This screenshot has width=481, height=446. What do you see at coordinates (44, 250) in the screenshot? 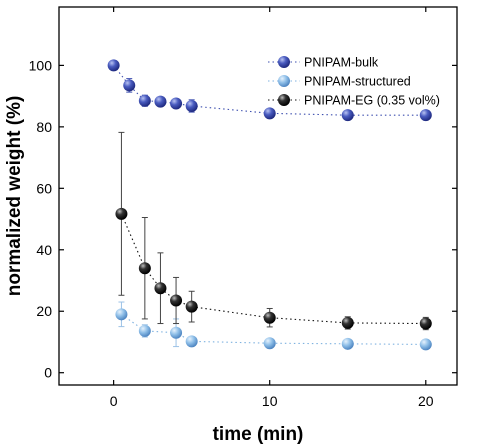
I see `y-tick-label: 40` at bounding box center [44, 250].